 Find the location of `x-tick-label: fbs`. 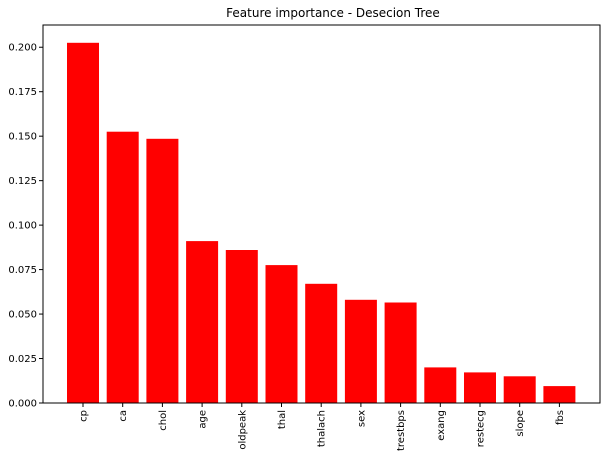

x-tick-label: fbs is located at coordinates (560, 417).